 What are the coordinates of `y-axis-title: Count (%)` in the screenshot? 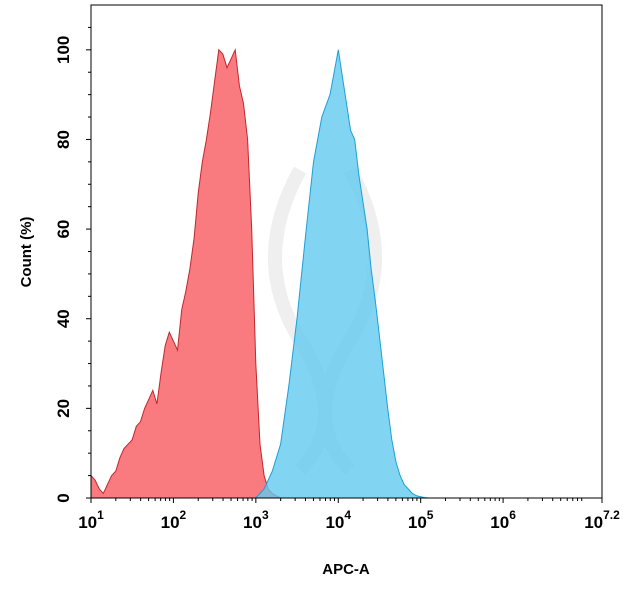 It's located at (26, 252).